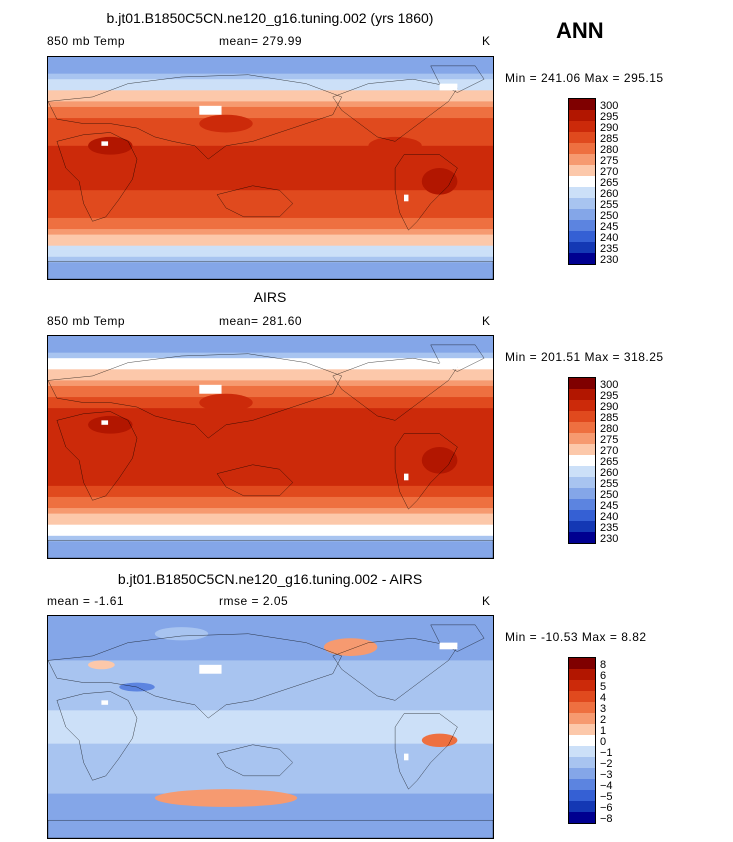 The image size is (733, 842). I want to click on colorbar-tick-label: 260, so click(609, 473).